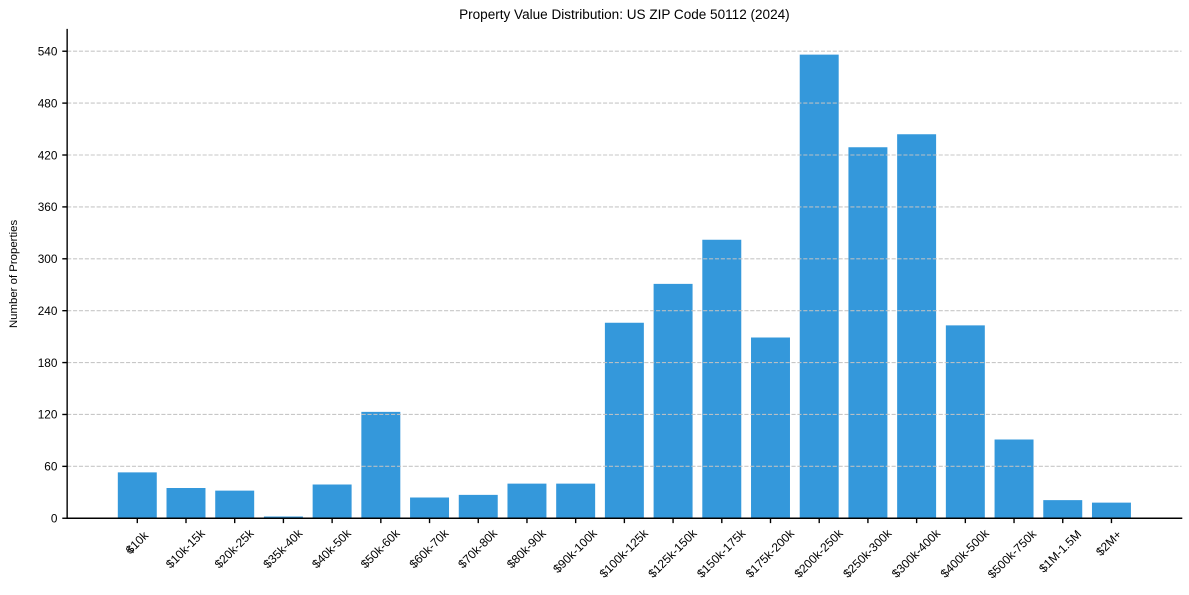 Image resolution: width=1189 pixels, height=595 pixels. I want to click on svg-text: 0, so click(54, 519).